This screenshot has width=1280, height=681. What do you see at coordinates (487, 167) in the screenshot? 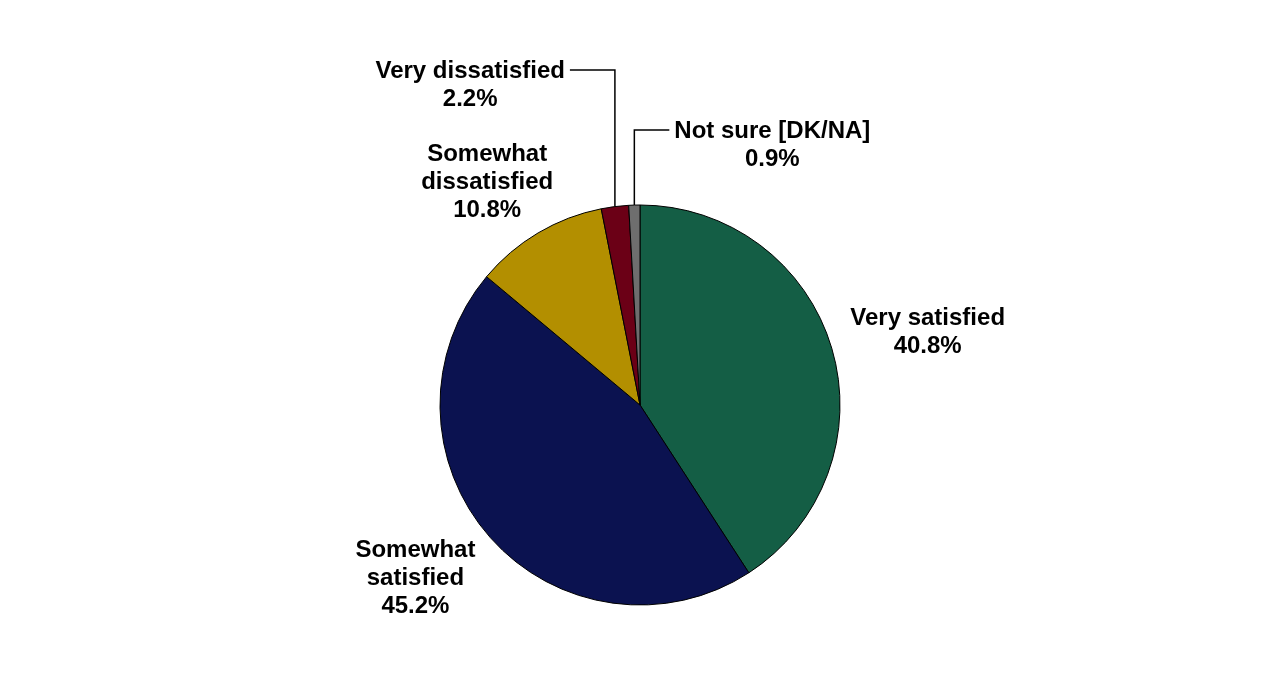
I see `slice-label: Somewhat dissatisfied` at bounding box center [487, 167].